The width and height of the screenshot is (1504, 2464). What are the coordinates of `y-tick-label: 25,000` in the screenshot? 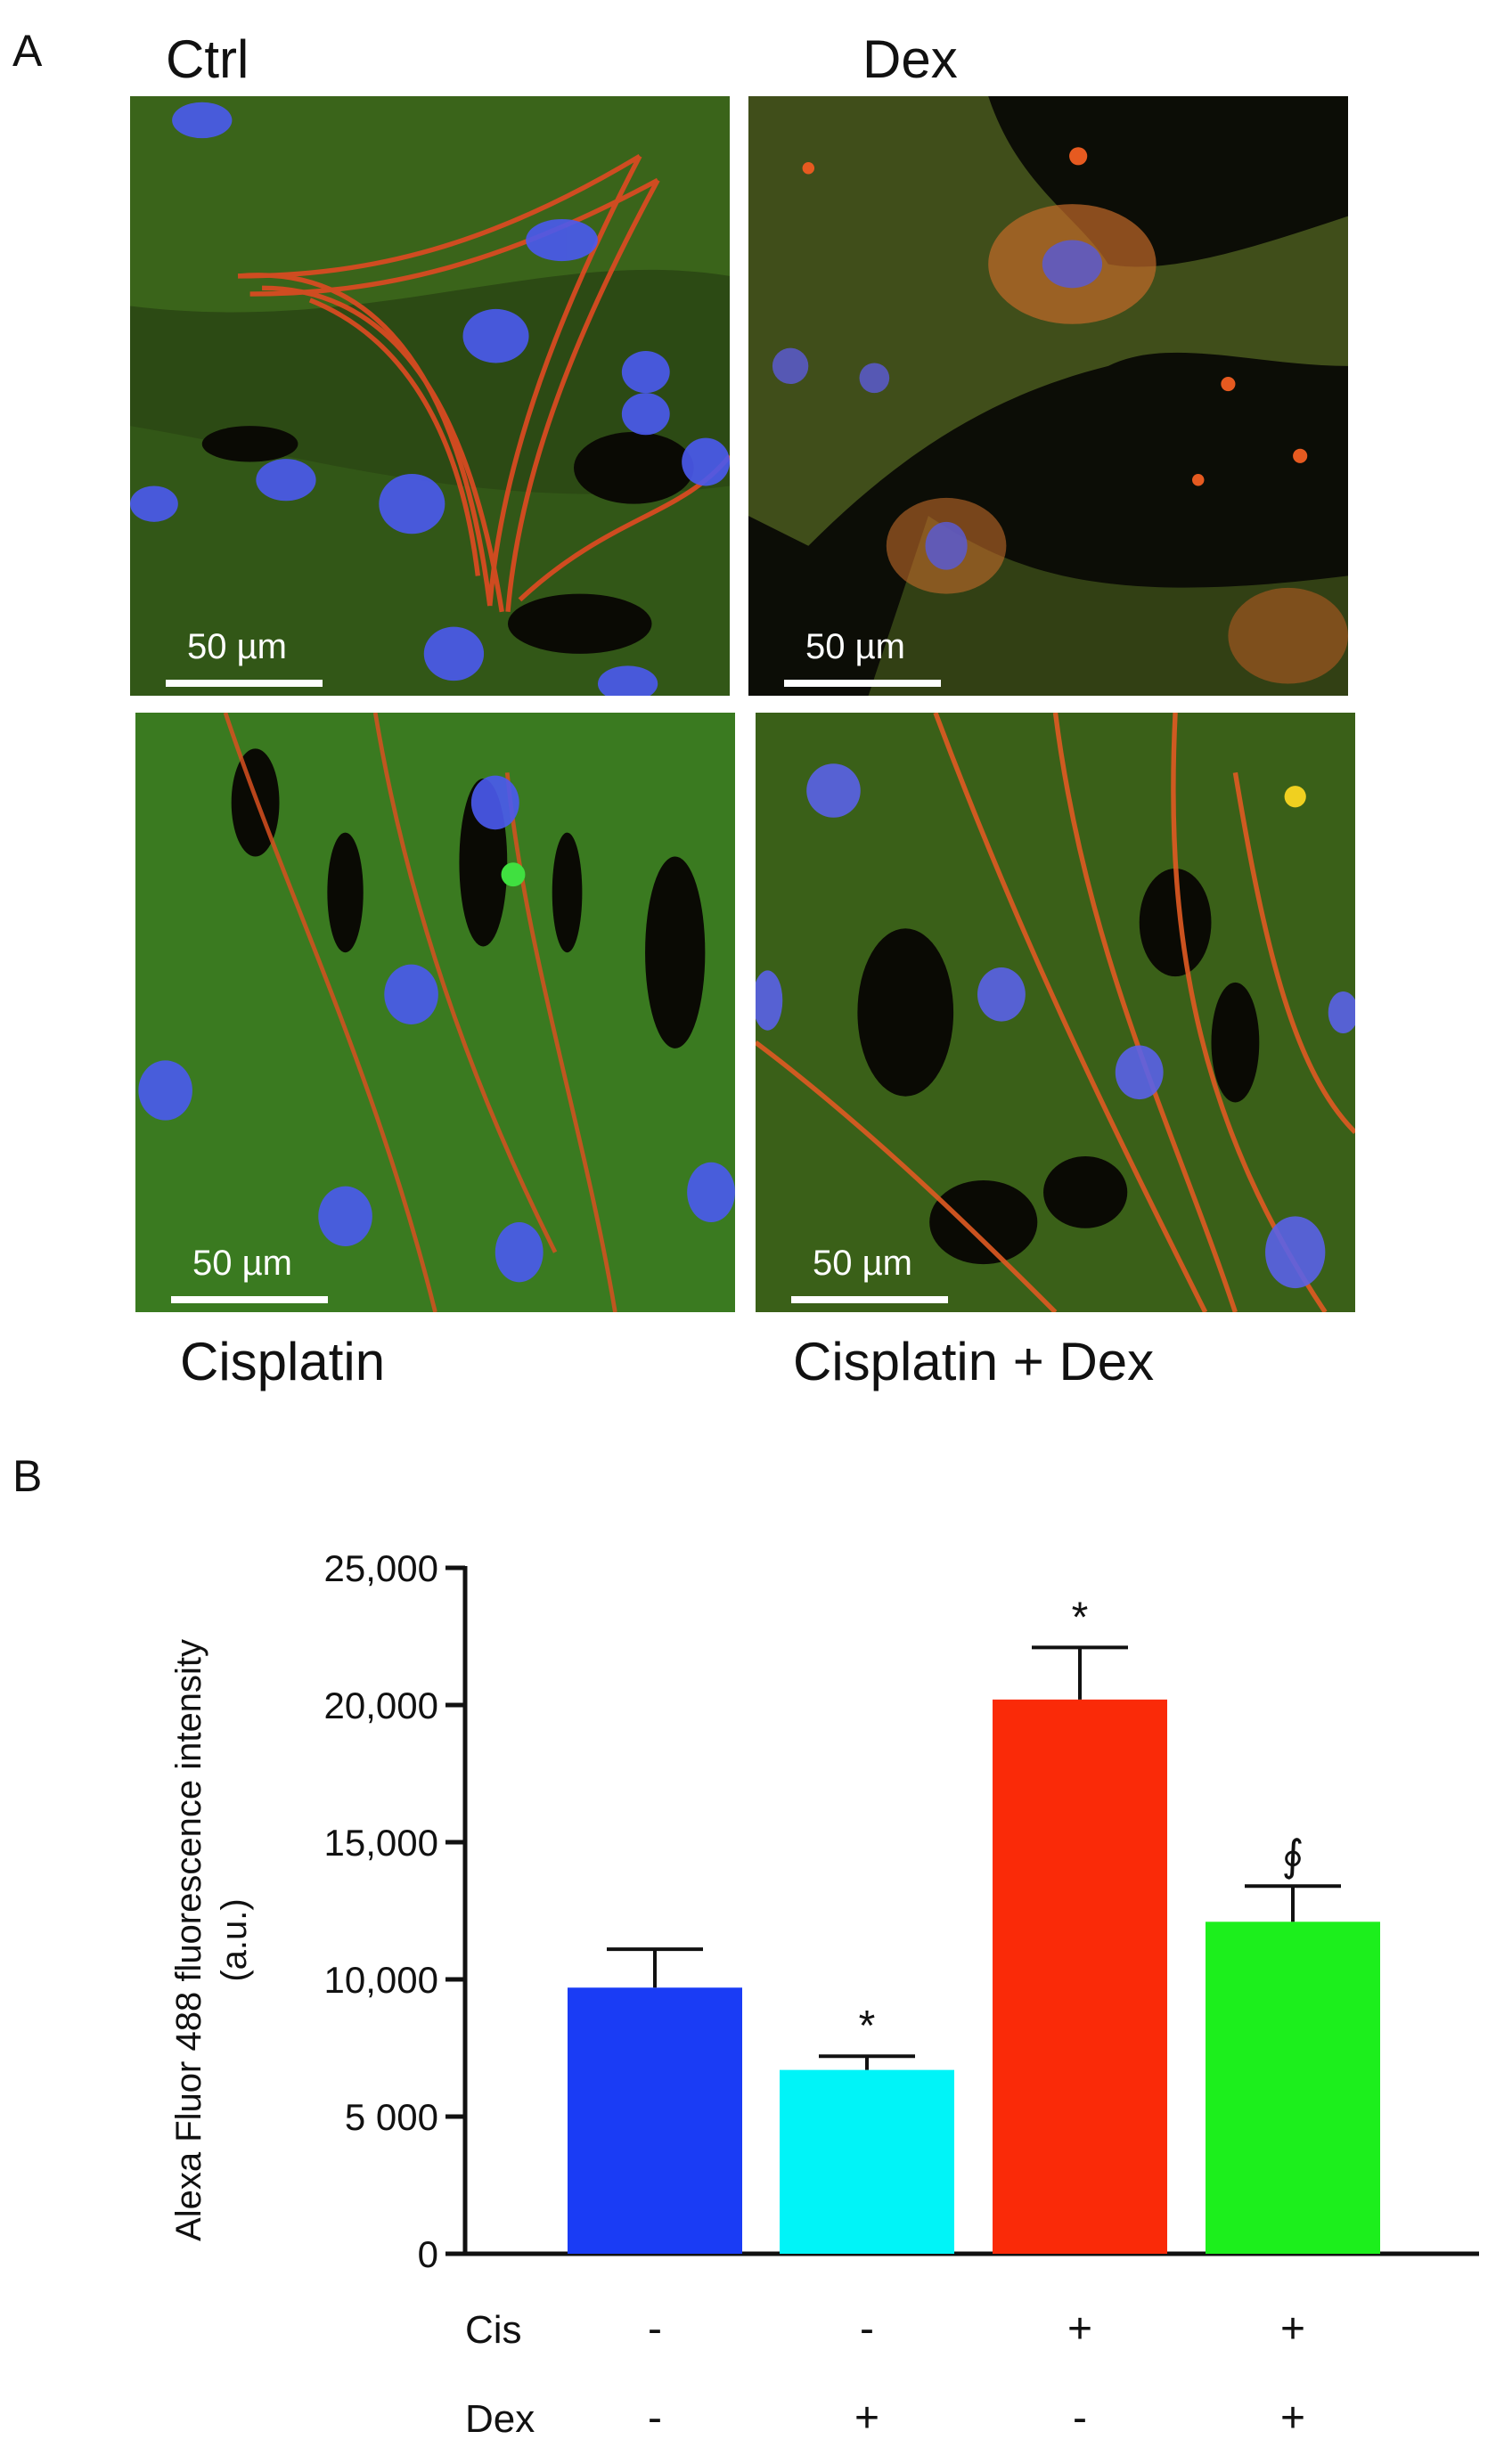 It's located at (381, 1568).